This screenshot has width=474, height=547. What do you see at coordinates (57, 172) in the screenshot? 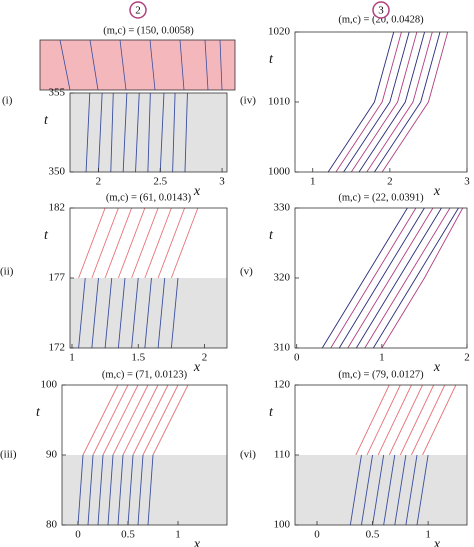
I see `y-tick-label: 350` at bounding box center [57, 172].